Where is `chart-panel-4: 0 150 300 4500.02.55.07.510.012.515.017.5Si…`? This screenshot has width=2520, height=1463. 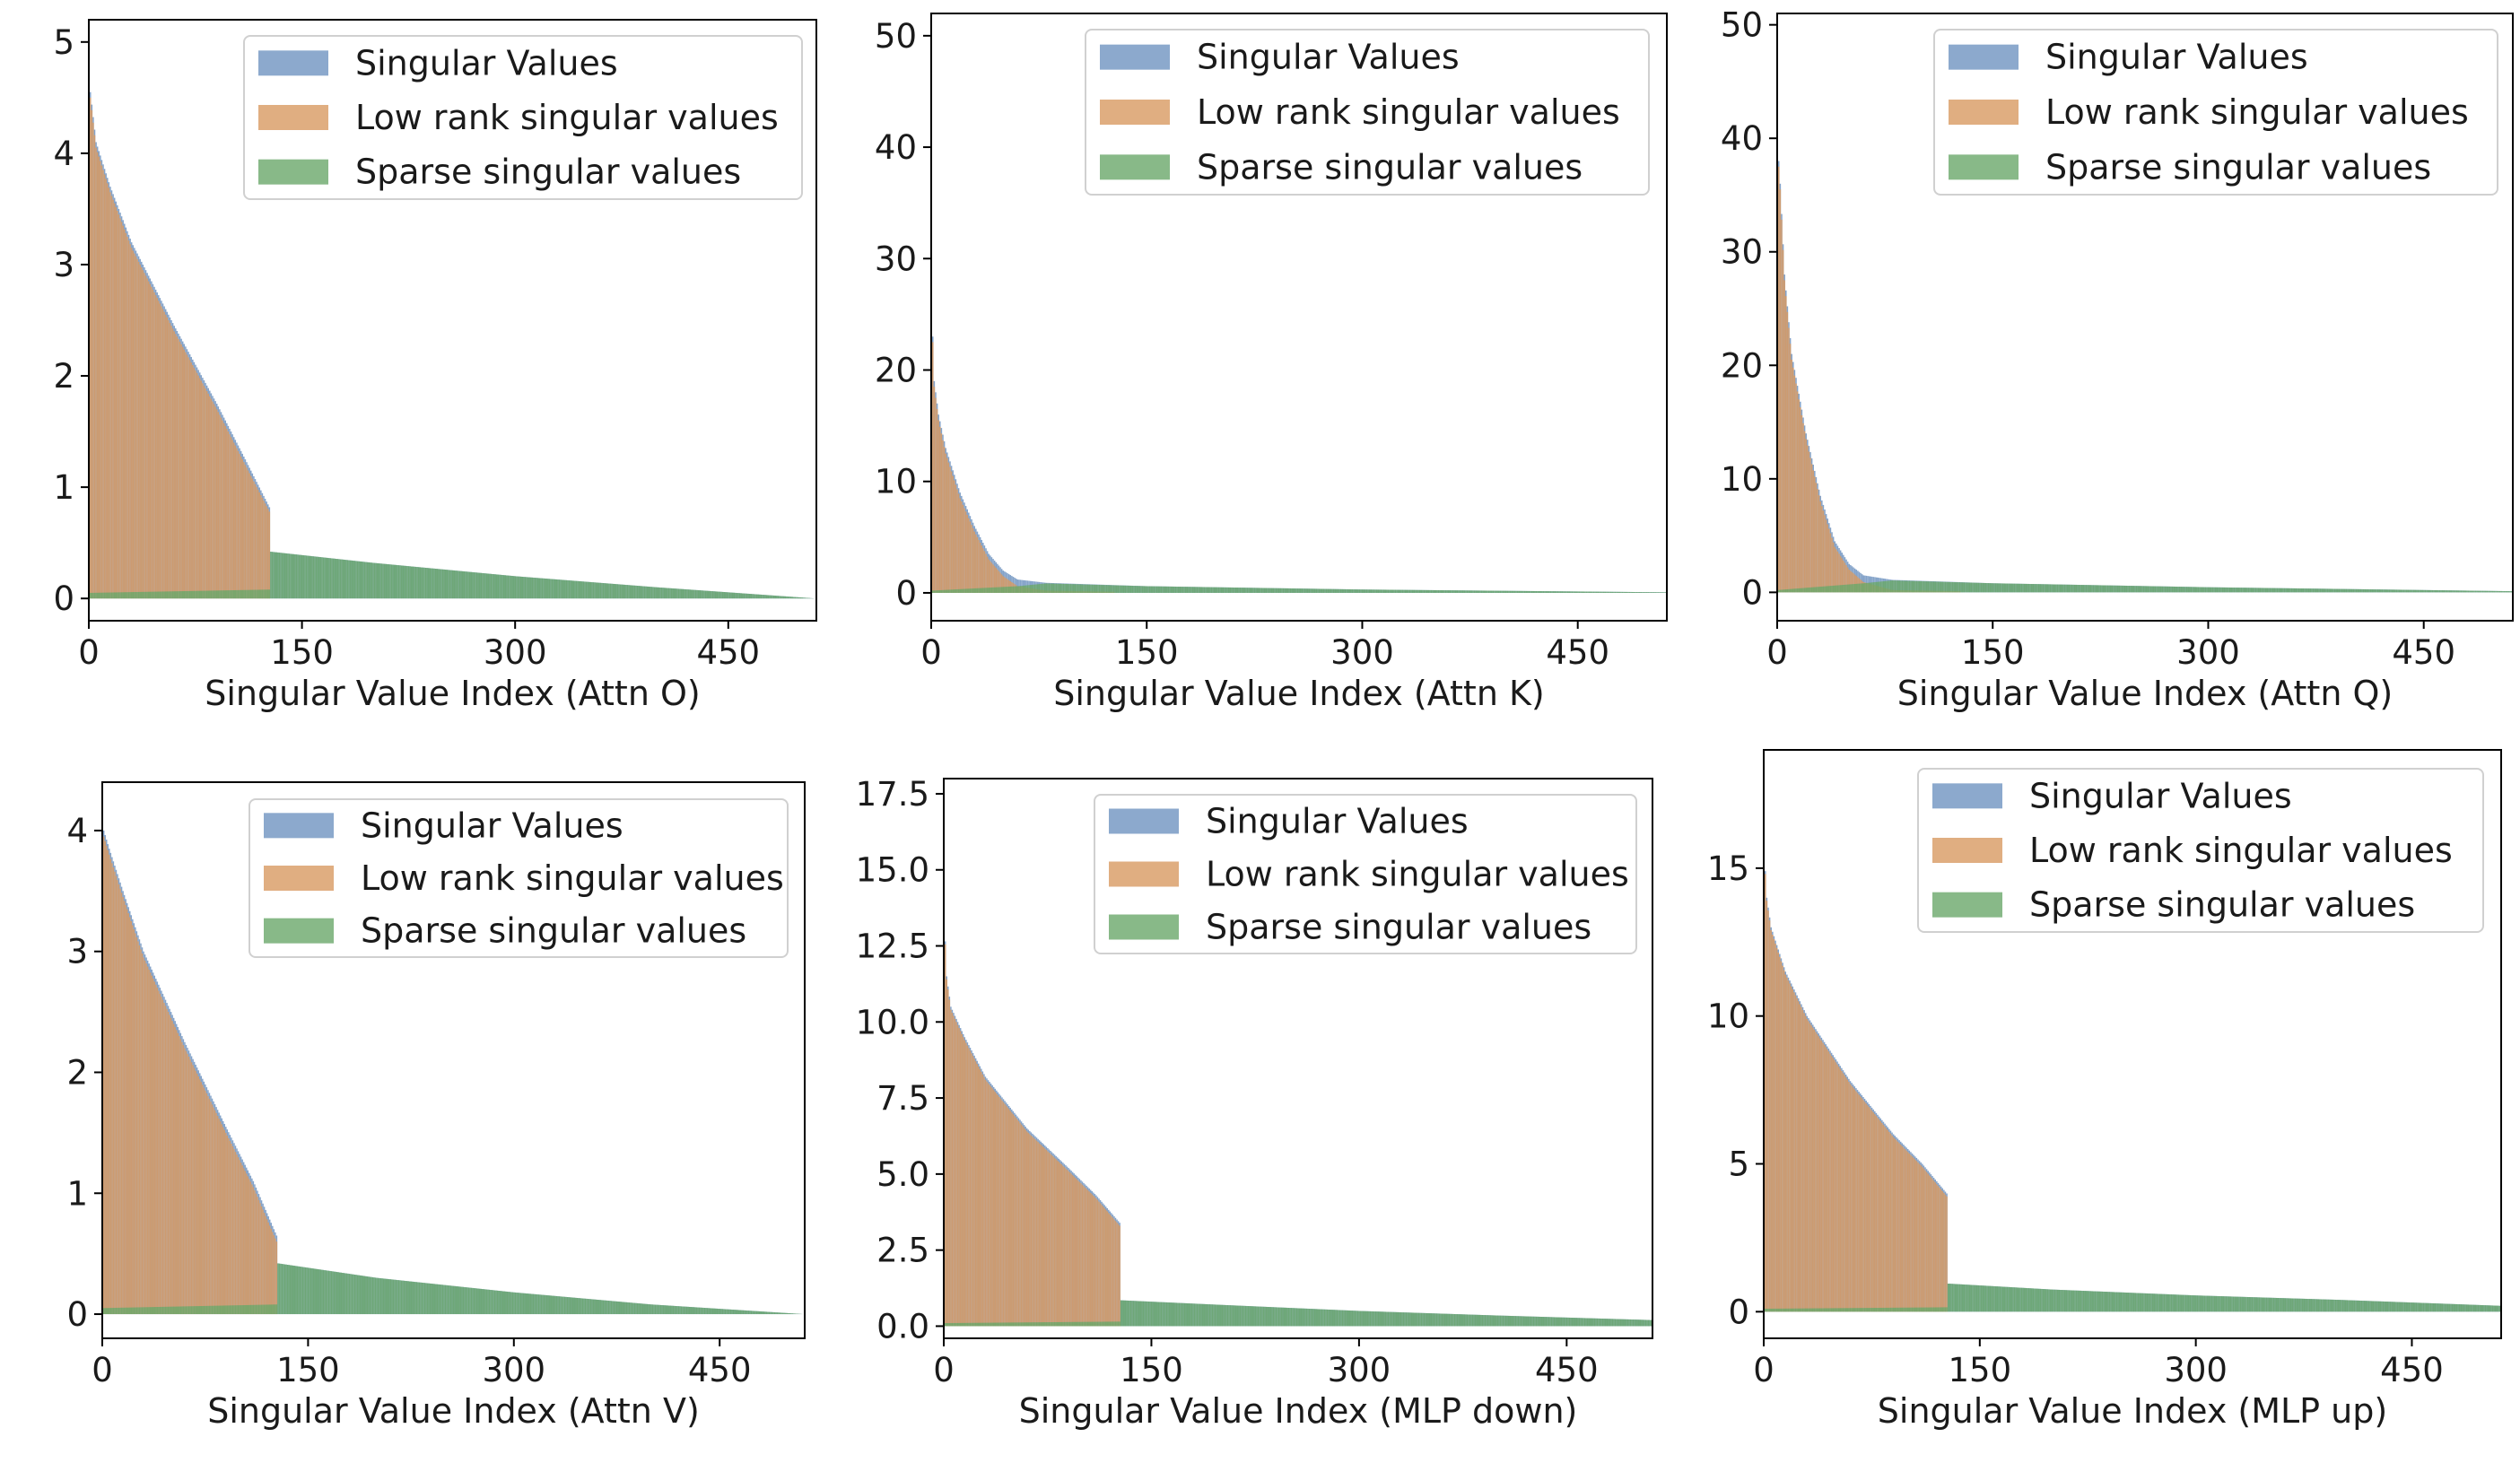
chart-panel-4: 0 150 300 4500.02.55.07.510.012.515.017.5Si… is located at coordinates (1254, 1103).